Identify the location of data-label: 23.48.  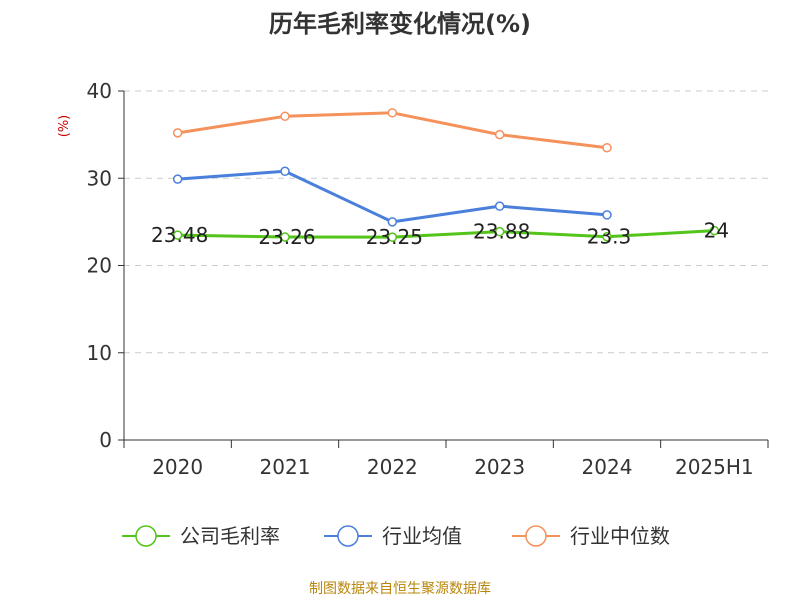
(179, 235).